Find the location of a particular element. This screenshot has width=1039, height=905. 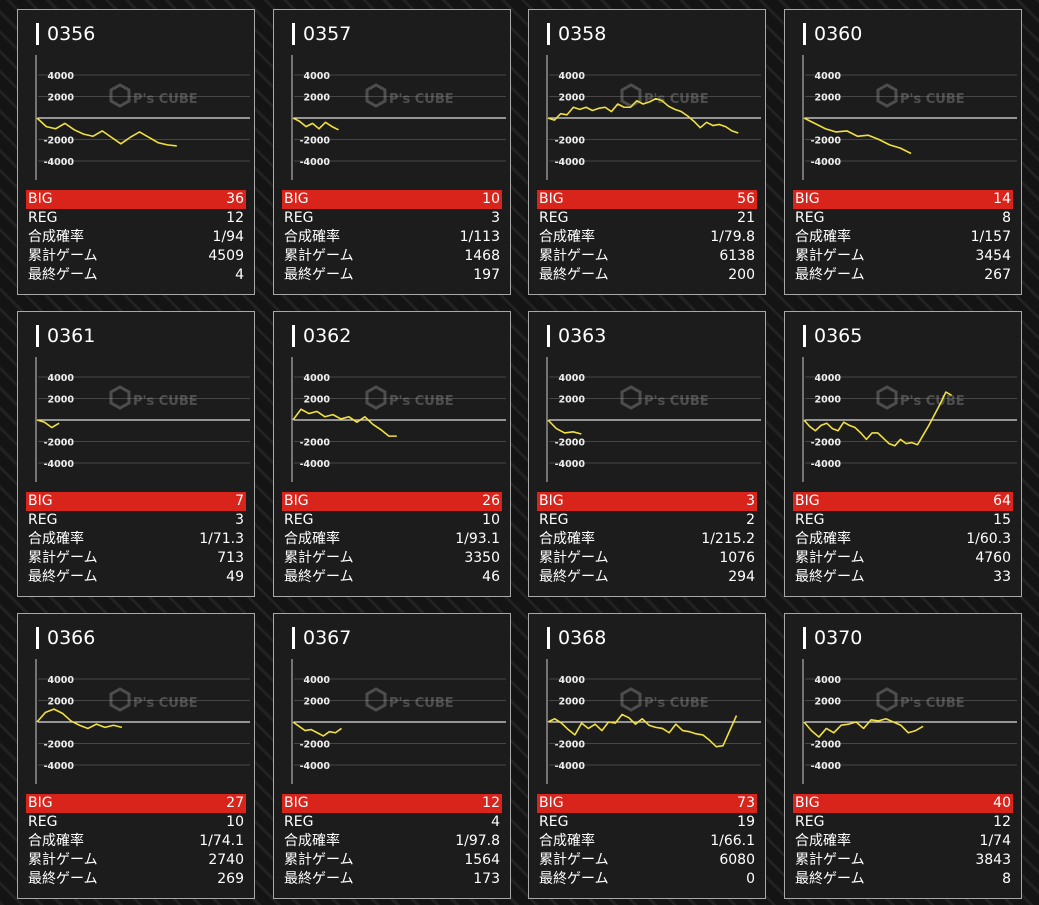

watermark-text: P's CUBE is located at coordinates (165, 99).